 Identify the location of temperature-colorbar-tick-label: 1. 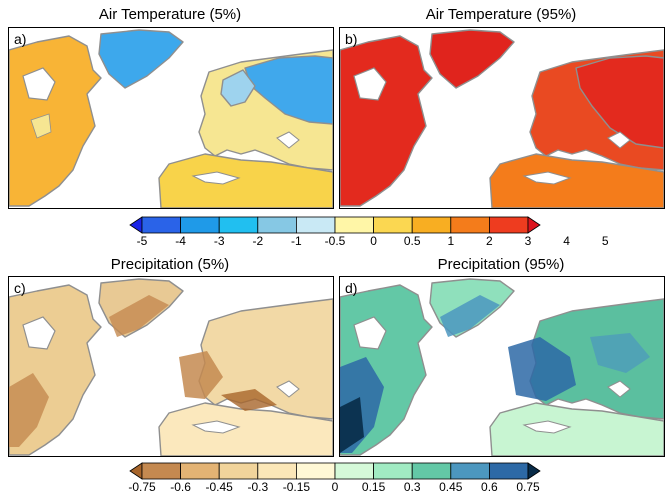
(451, 241).